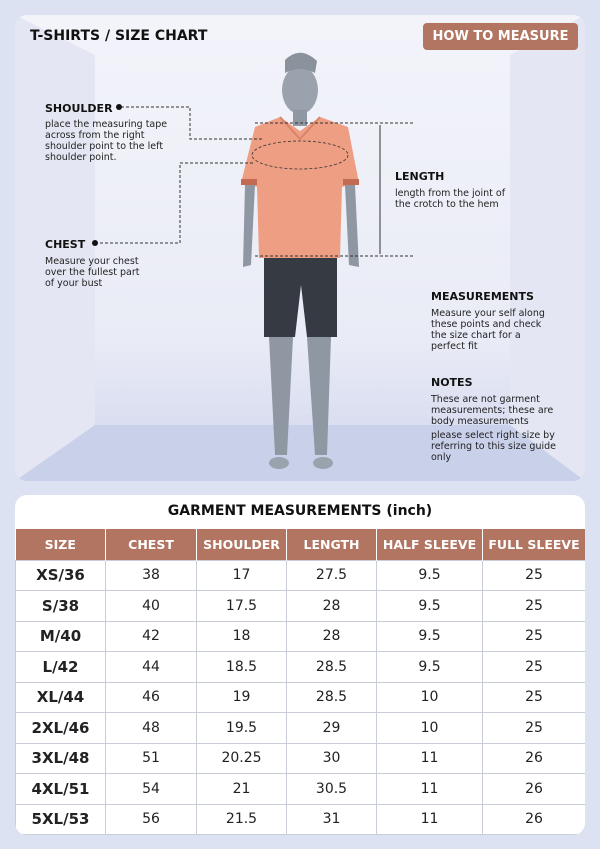 The image size is (600, 849). What do you see at coordinates (241, 758) in the screenshot?
I see `value-cell: 20.25` at bounding box center [241, 758].